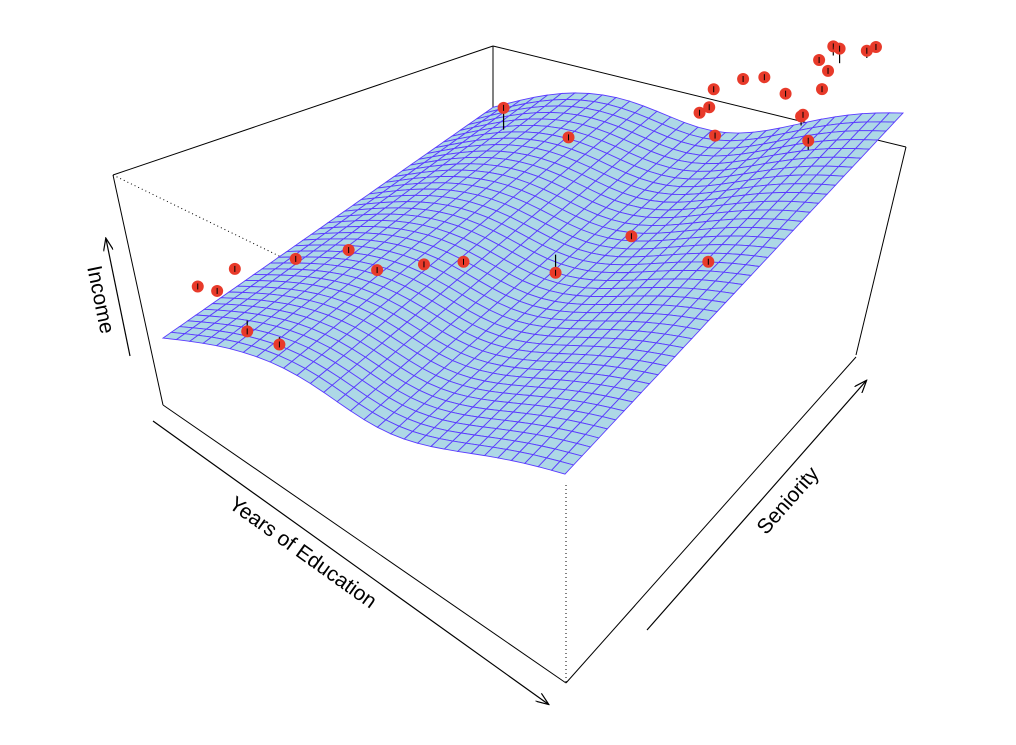  I want to click on box-front-left-edge, so click(364, 544).